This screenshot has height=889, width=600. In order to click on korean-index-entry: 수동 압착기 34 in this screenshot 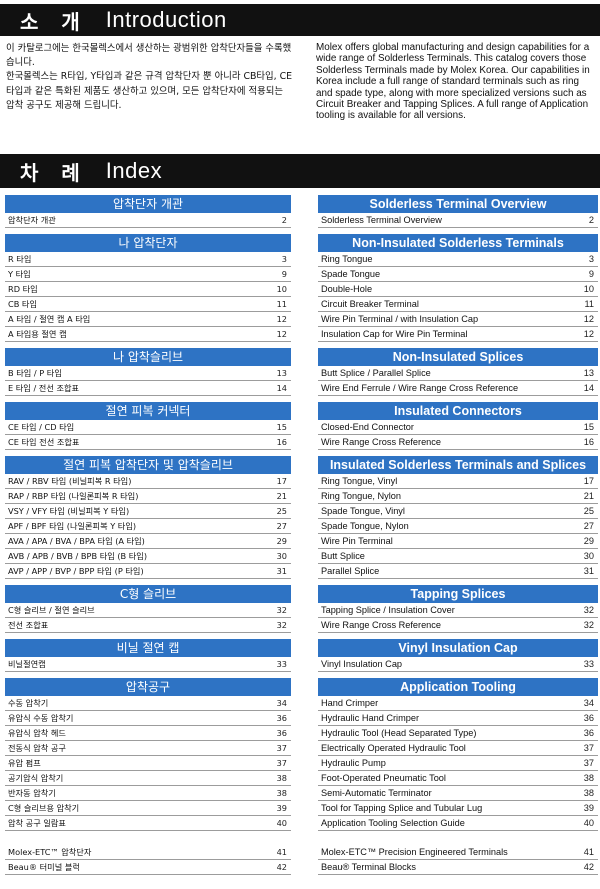, I will do `click(148, 703)`.